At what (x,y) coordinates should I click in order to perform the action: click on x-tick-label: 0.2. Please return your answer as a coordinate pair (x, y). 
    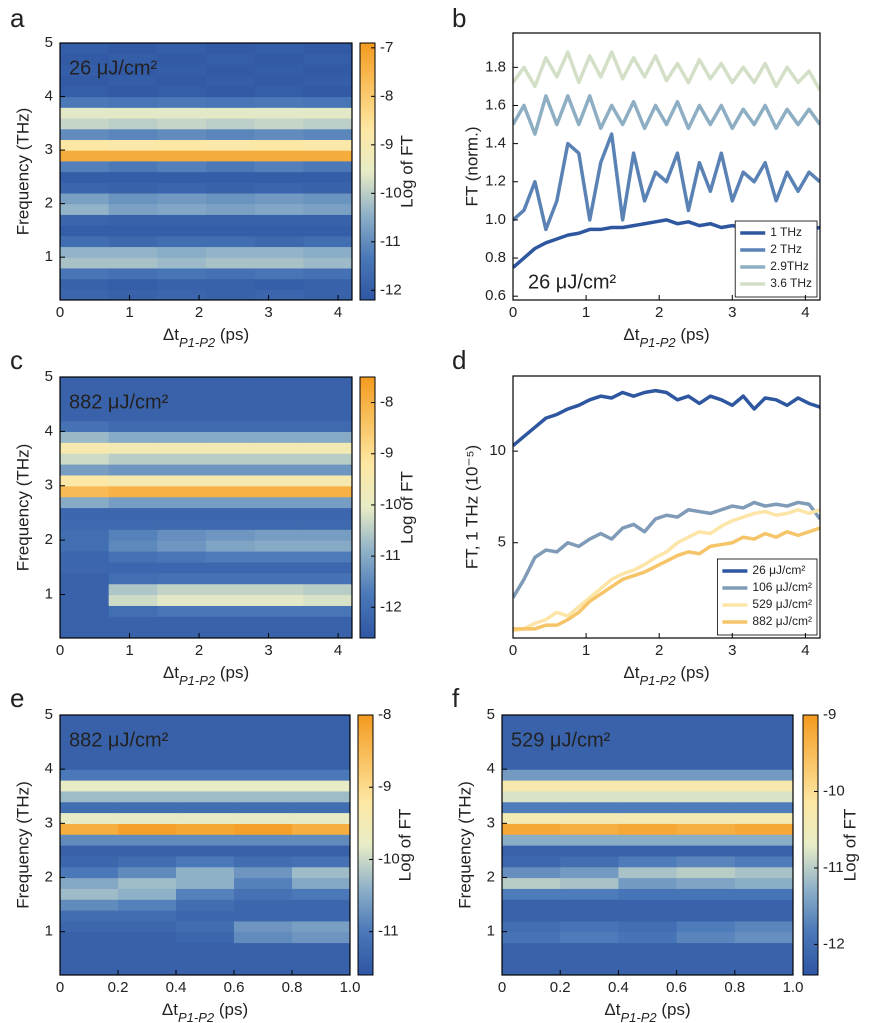
    Looking at the image, I should click on (560, 987).